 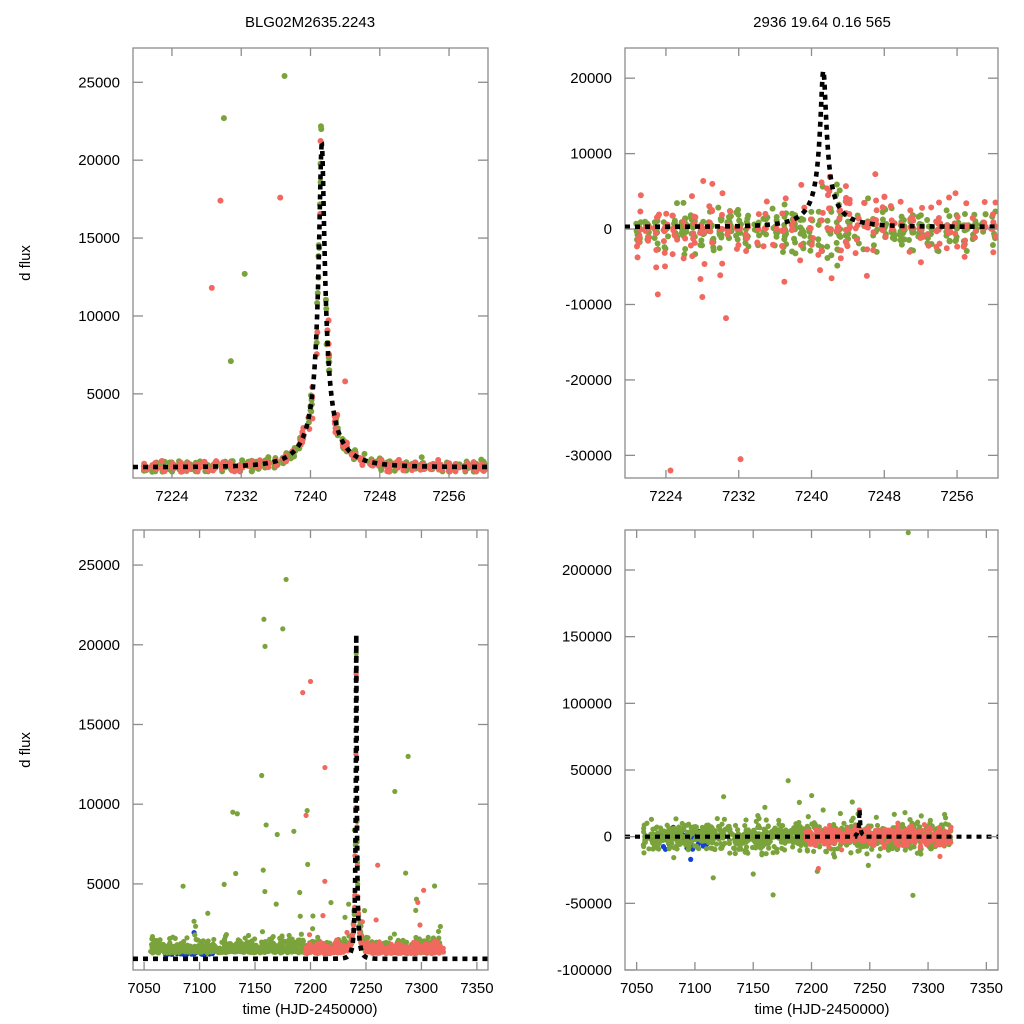 What do you see at coordinates (587, 570) in the screenshot?
I see `ytick-label: 200000` at bounding box center [587, 570].